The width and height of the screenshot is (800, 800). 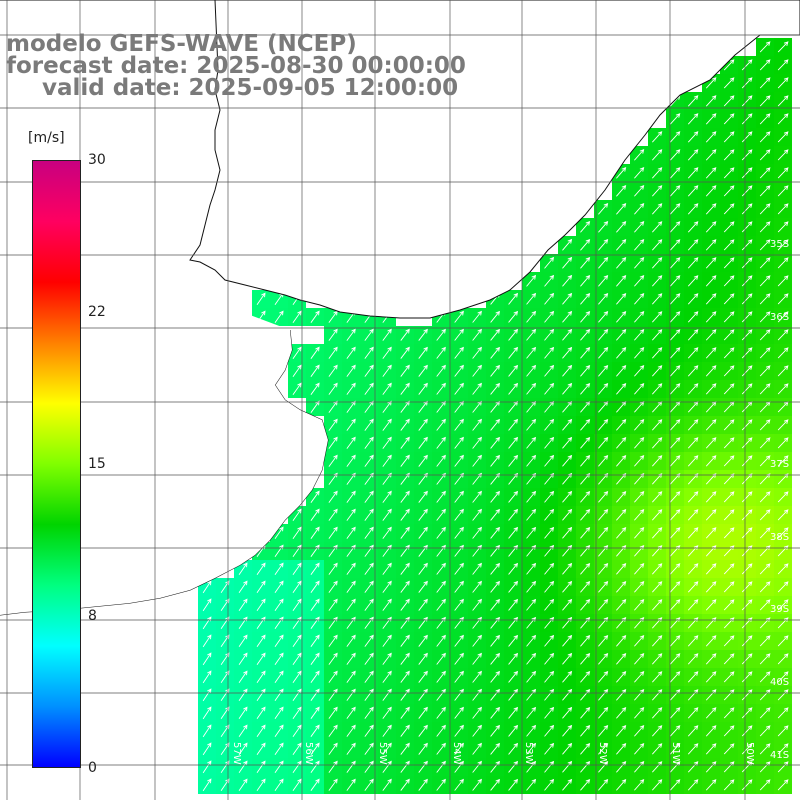 What do you see at coordinates (308, 753) in the screenshot?
I see `longitude-label: 56W` at bounding box center [308, 753].